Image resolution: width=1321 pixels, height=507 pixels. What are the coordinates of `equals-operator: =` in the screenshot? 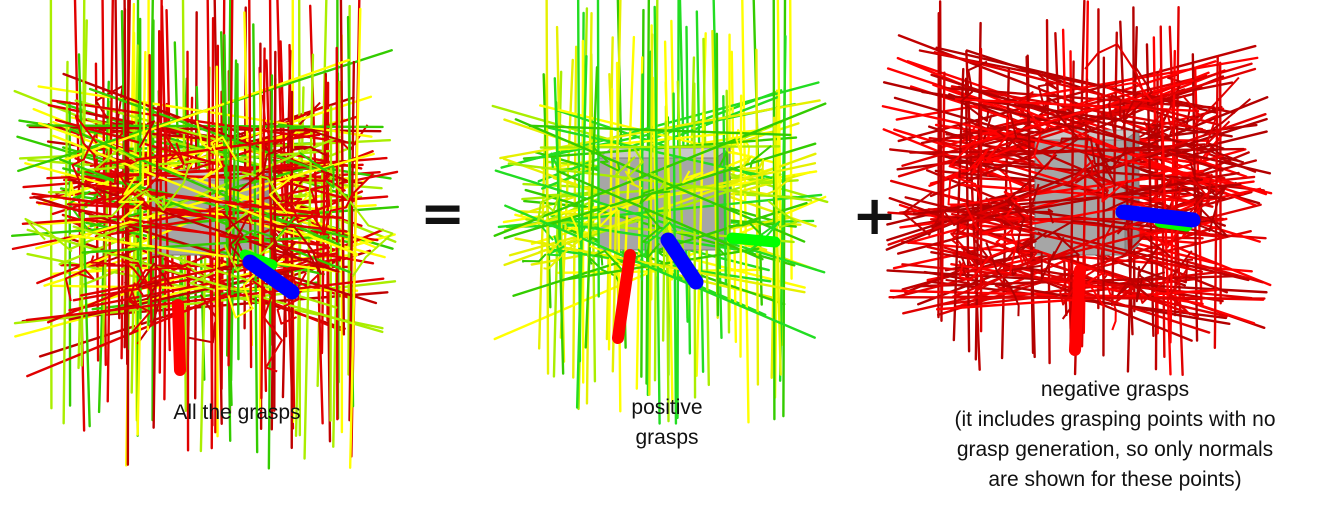 It's located at (443, 213).